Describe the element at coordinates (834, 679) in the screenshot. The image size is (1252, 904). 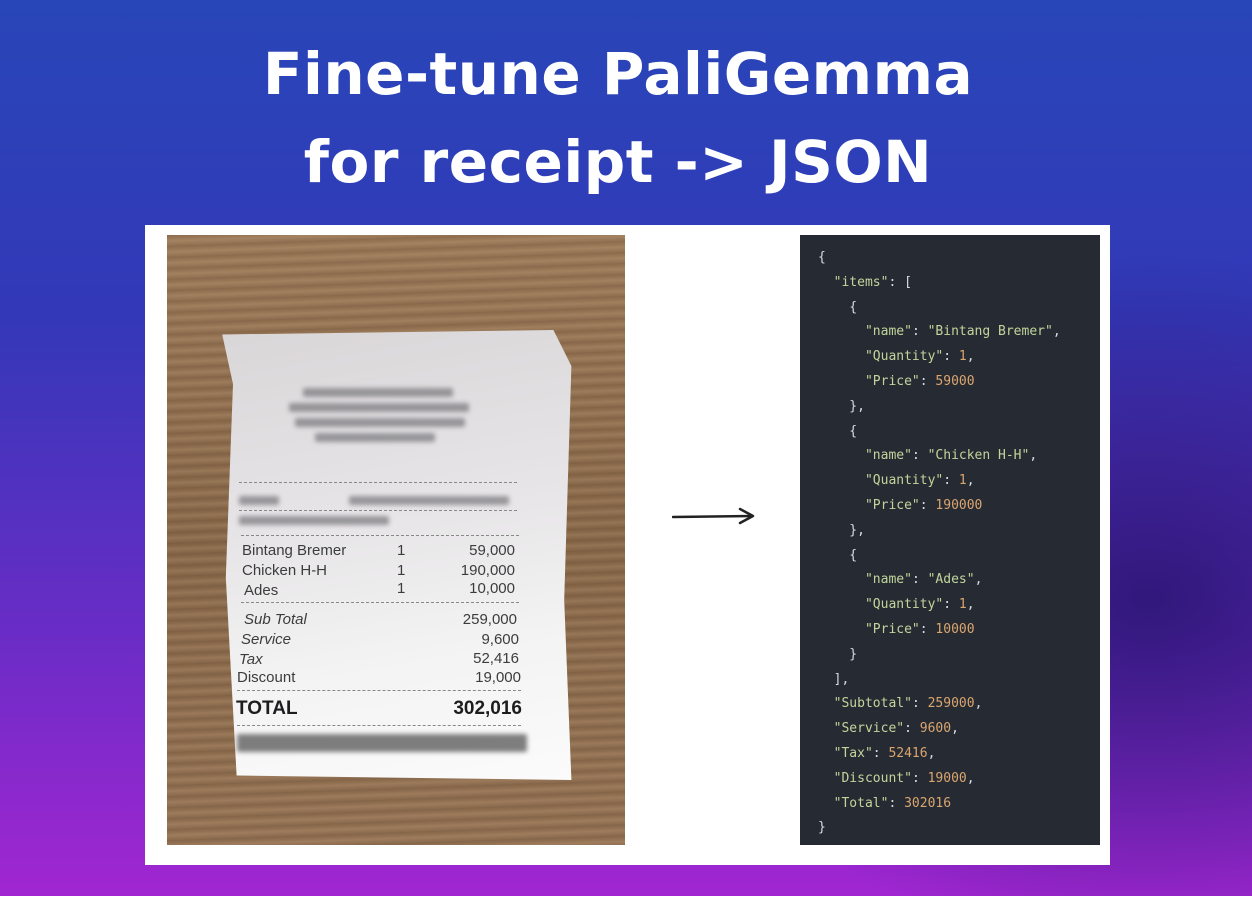
I see `json-line: ],` at that location.